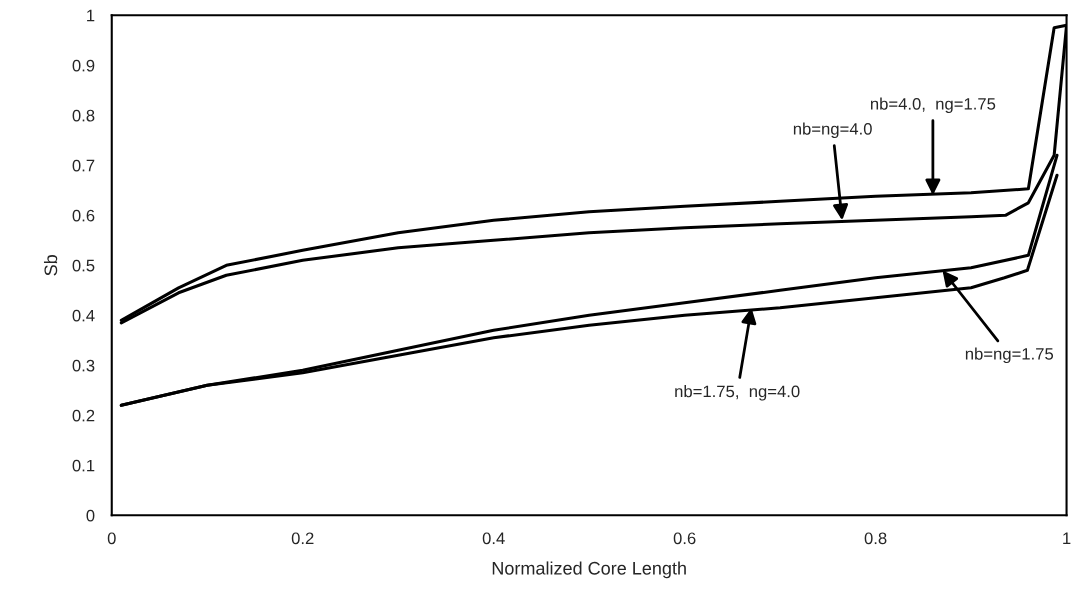  What do you see at coordinates (50, 265) in the screenshot?
I see `y-axis-title: Sb` at bounding box center [50, 265].